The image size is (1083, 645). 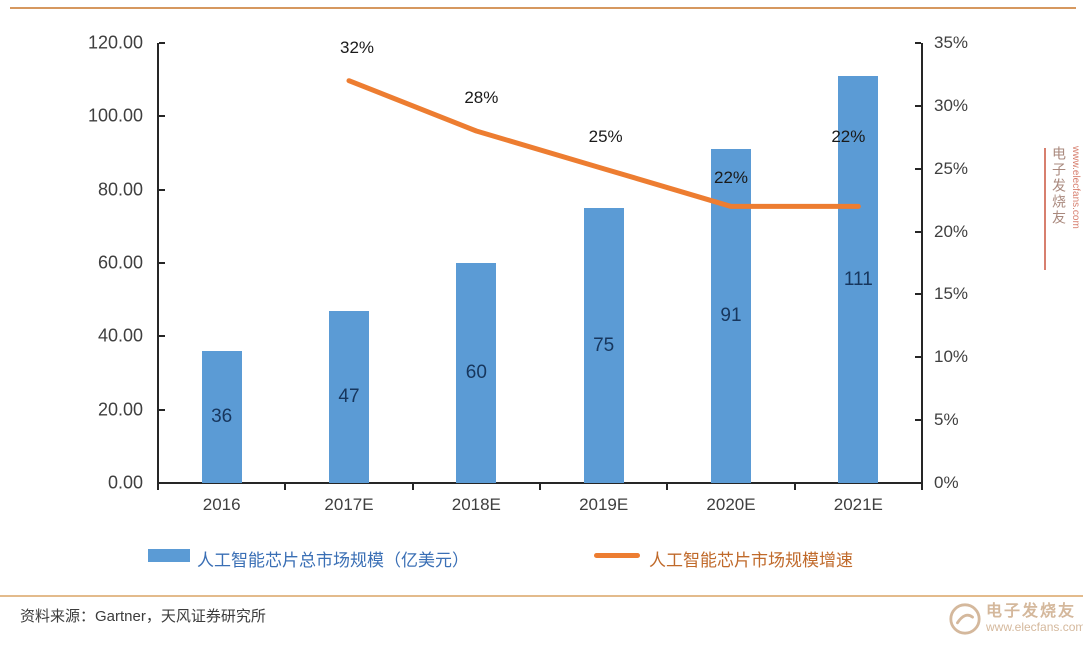 I want to click on bar-2017E, so click(x=349, y=396).